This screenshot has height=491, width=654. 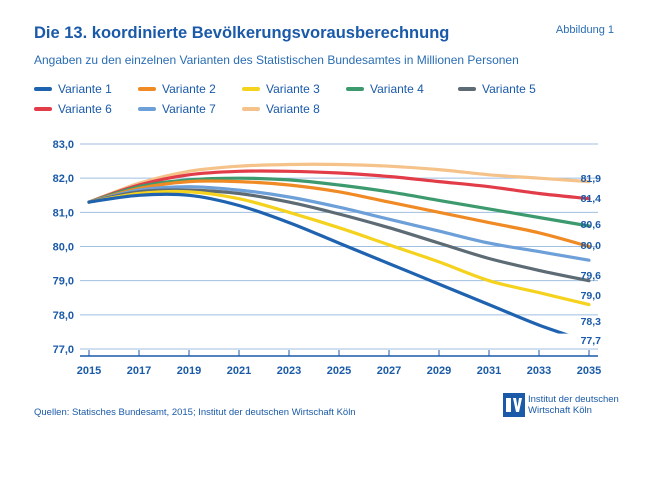 I want to click on logo-line-2: Wirtschaft Köln, so click(x=560, y=410).